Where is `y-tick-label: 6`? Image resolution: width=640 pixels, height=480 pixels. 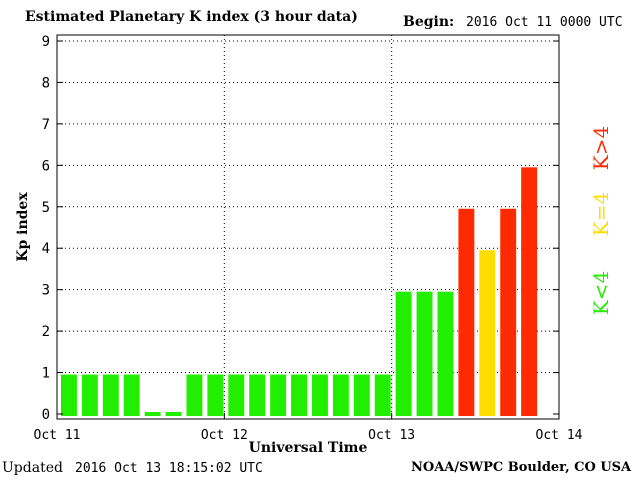 y-tick-label: 6 is located at coordinates (46, 166).